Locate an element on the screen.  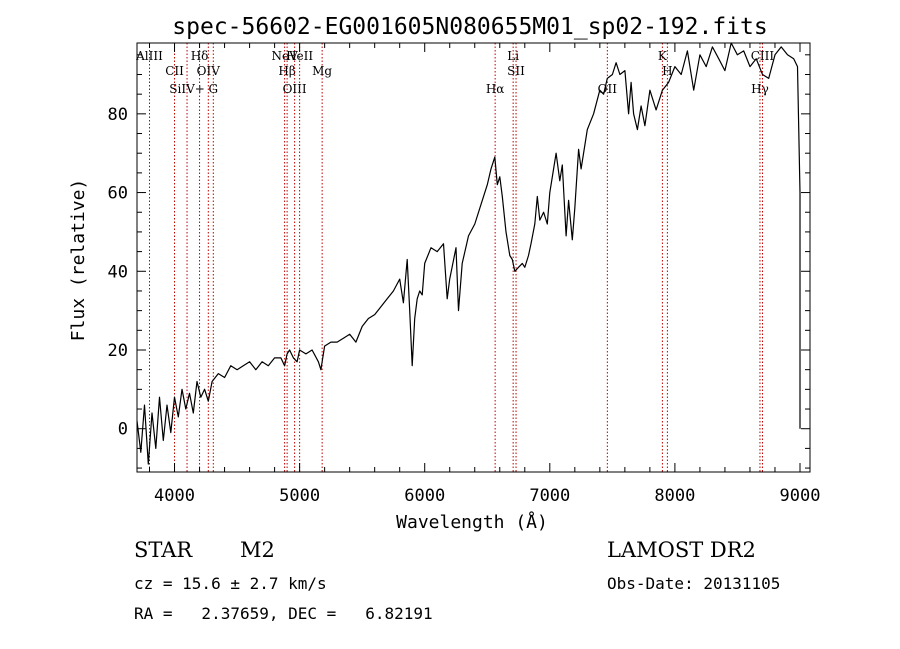
line-marker-label: CII is located at coordinates (174, 71).